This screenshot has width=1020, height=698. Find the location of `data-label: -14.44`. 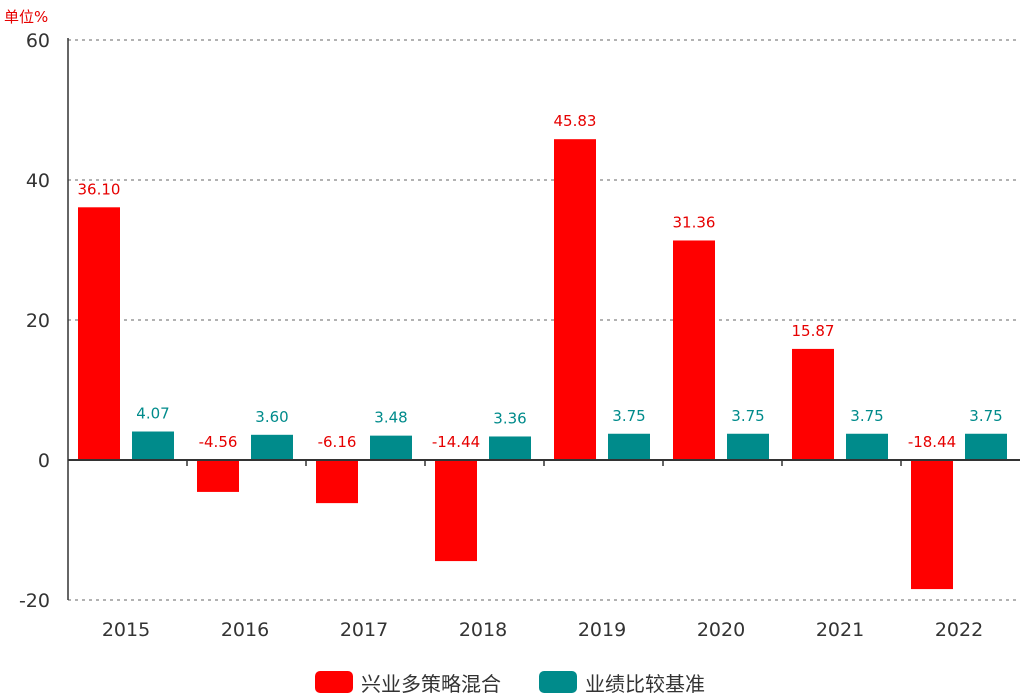

data-label: -14.44 is located at coordinates (456, 442).